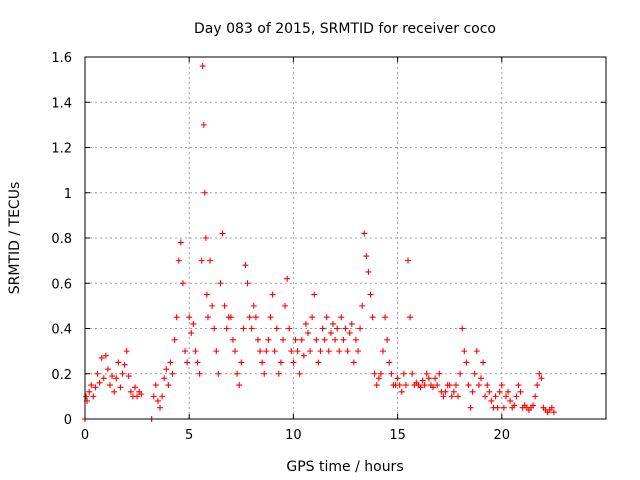  What do you see at coordinates (502, 435) in the screenshot?
I see `x-tick-label: 20` at bounding box center [502, 435].